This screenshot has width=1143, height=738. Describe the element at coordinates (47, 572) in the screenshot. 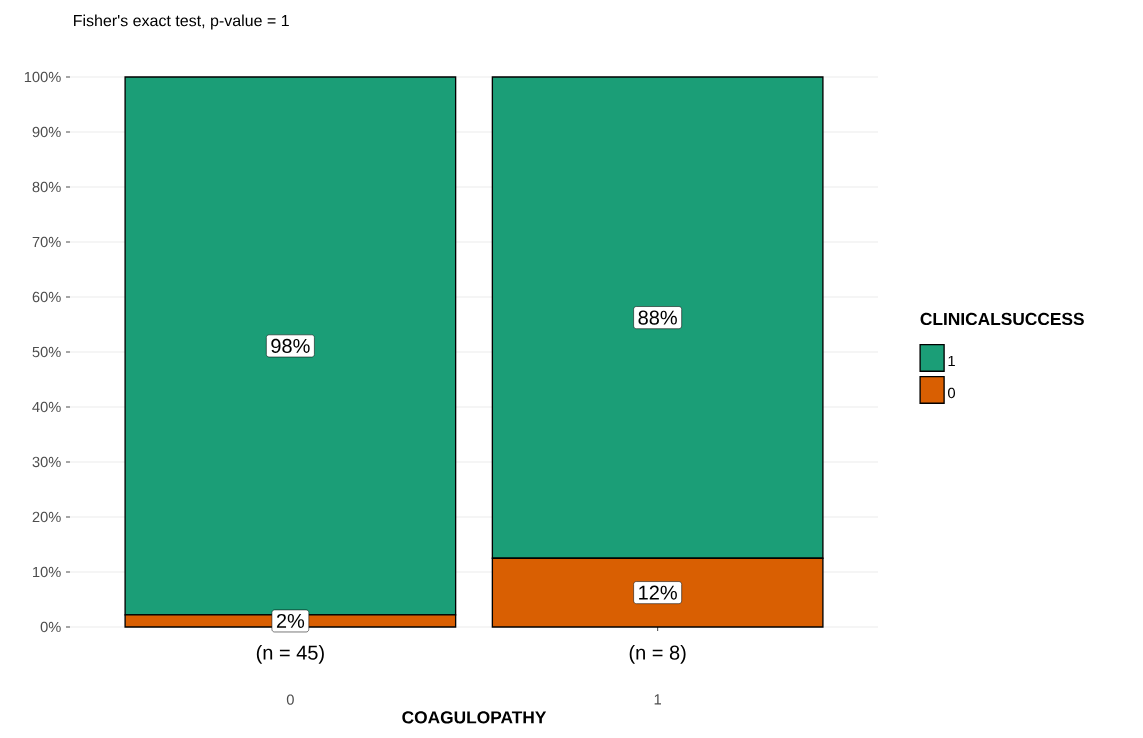

I see `y-tick-label: 10%` at that location.